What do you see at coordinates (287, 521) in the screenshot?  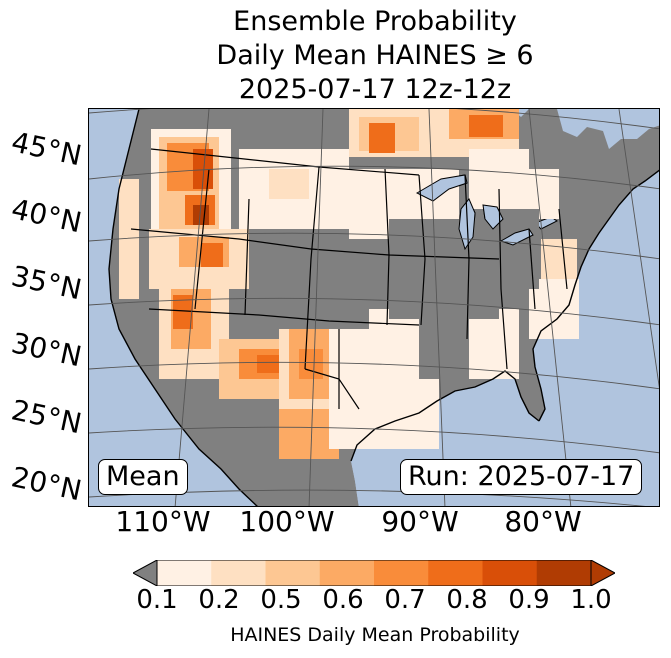 I see `lon-label-100: 100°W` at bounding box center [287, 521].